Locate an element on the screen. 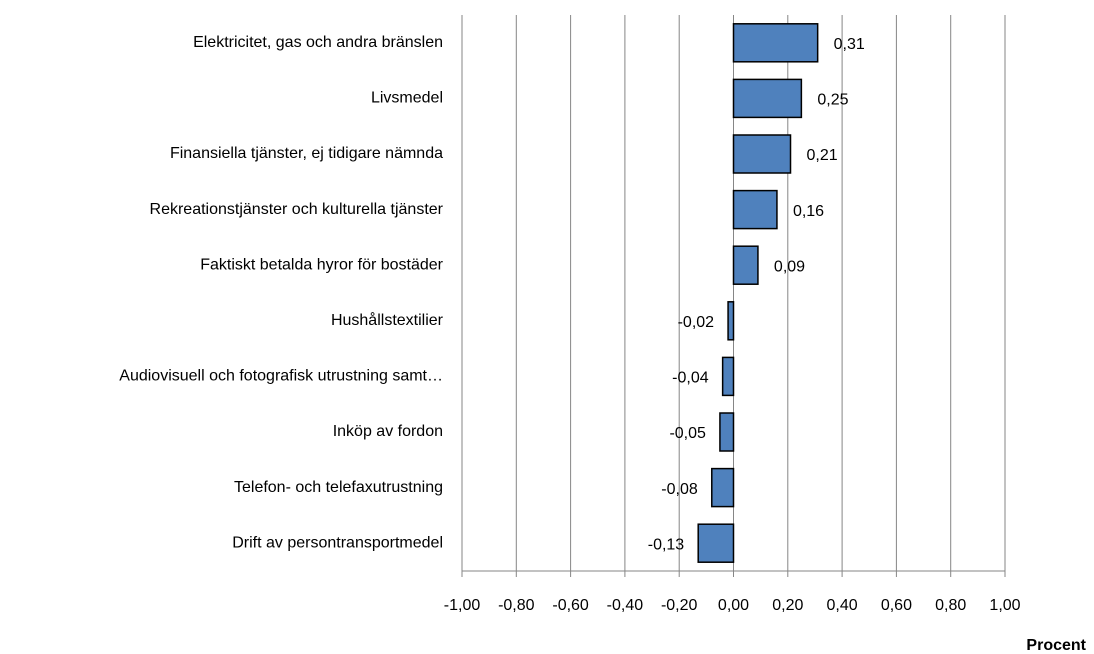 Image resolution: width=1094 pixels, height=654 pixels. x-tick-label: -0,60 is located at coordinates (570, 605).